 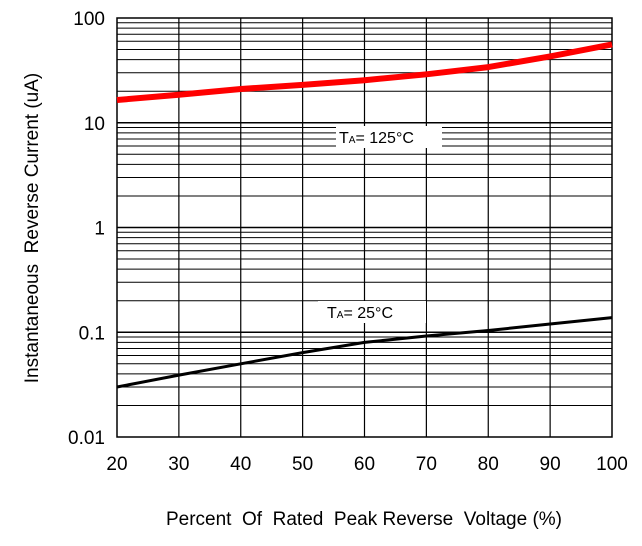 I want to click on x-tick-label: 80, so click(x=488, y=464).